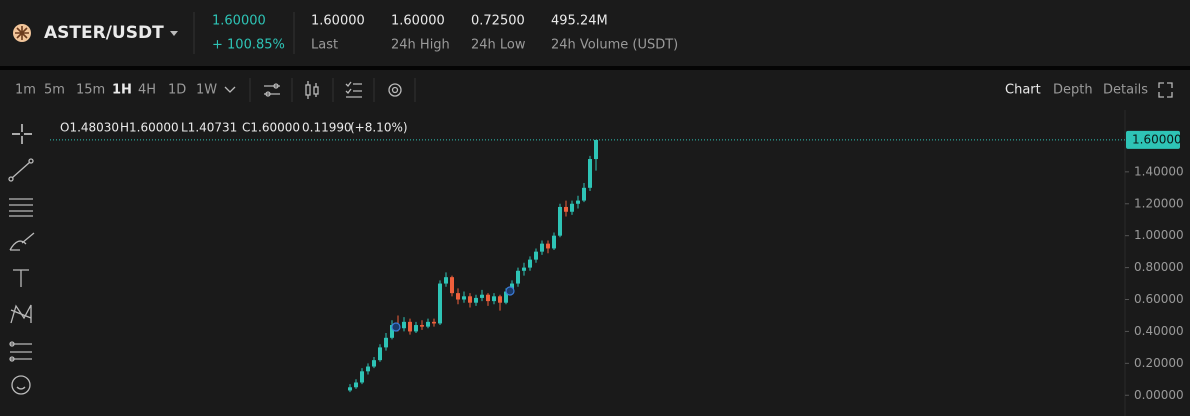 This screenshot has width=1190, height=416. I want to click on ohlc-value: C1.60000, so click(271, 128).